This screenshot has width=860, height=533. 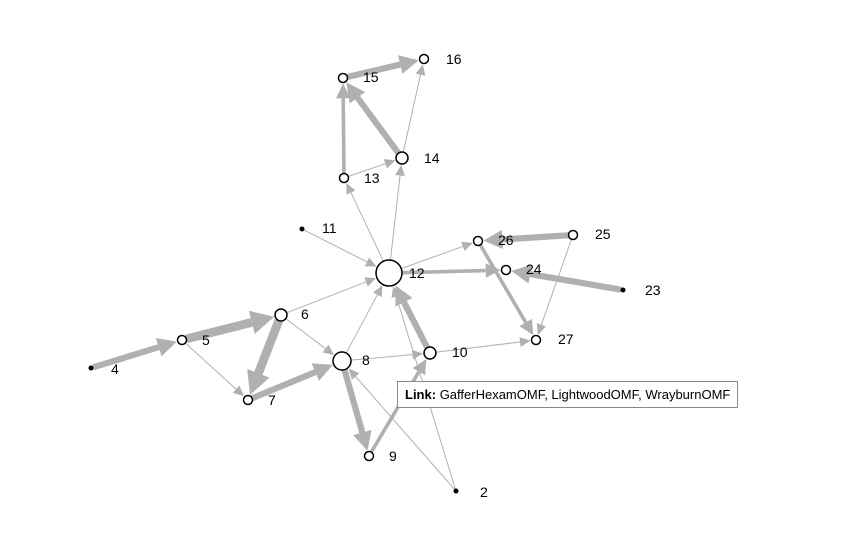 I want to click on node-label: 14, so click(x=432, y=158).